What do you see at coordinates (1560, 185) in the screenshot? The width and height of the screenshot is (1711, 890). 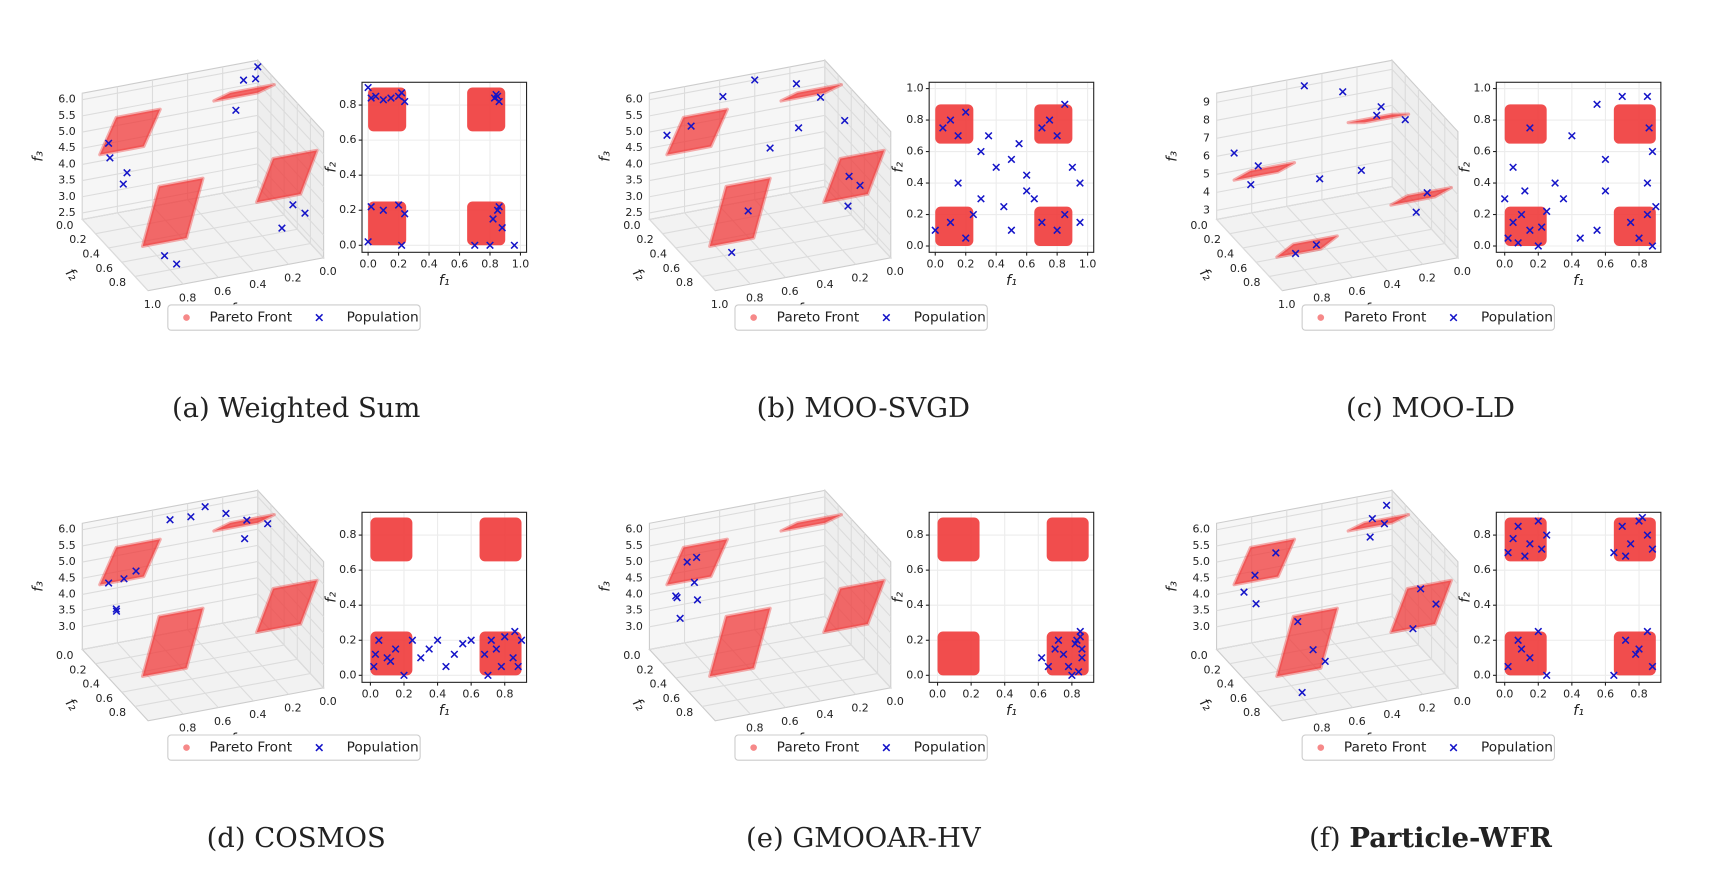 I see `plot-2d: 0.0 0.2 0.4 0.6 0.8 0.0 0.2 0.4 0.6 0.8 1.0 f₁ f₂` at bounding box center [1560, 185].